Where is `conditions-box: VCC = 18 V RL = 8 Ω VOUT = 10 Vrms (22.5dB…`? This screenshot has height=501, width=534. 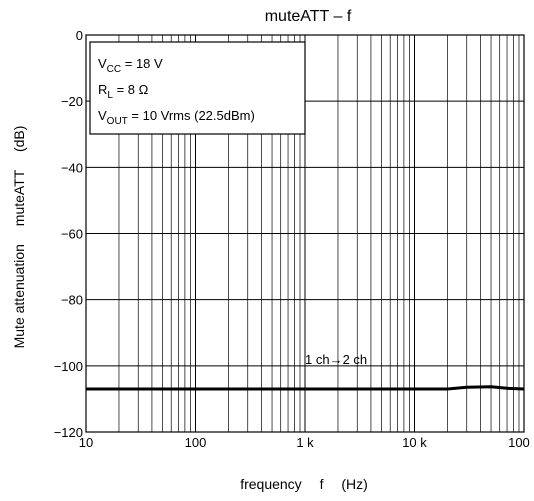 conditions-box: VCC = 18 V RL = 8 Ω VOUT = 10 Vrms (22.5dB… is located at coordinates (197, 88).